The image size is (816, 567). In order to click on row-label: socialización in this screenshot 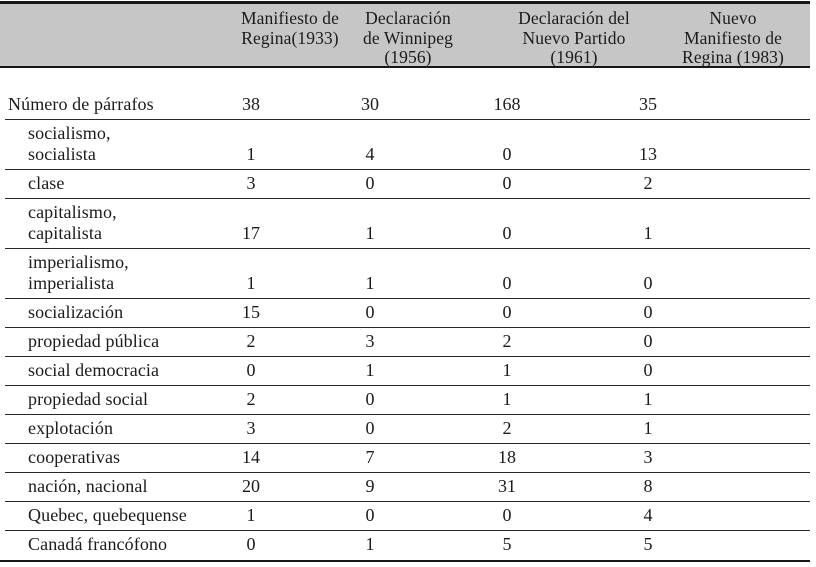, I will do `click(76, 312)`.